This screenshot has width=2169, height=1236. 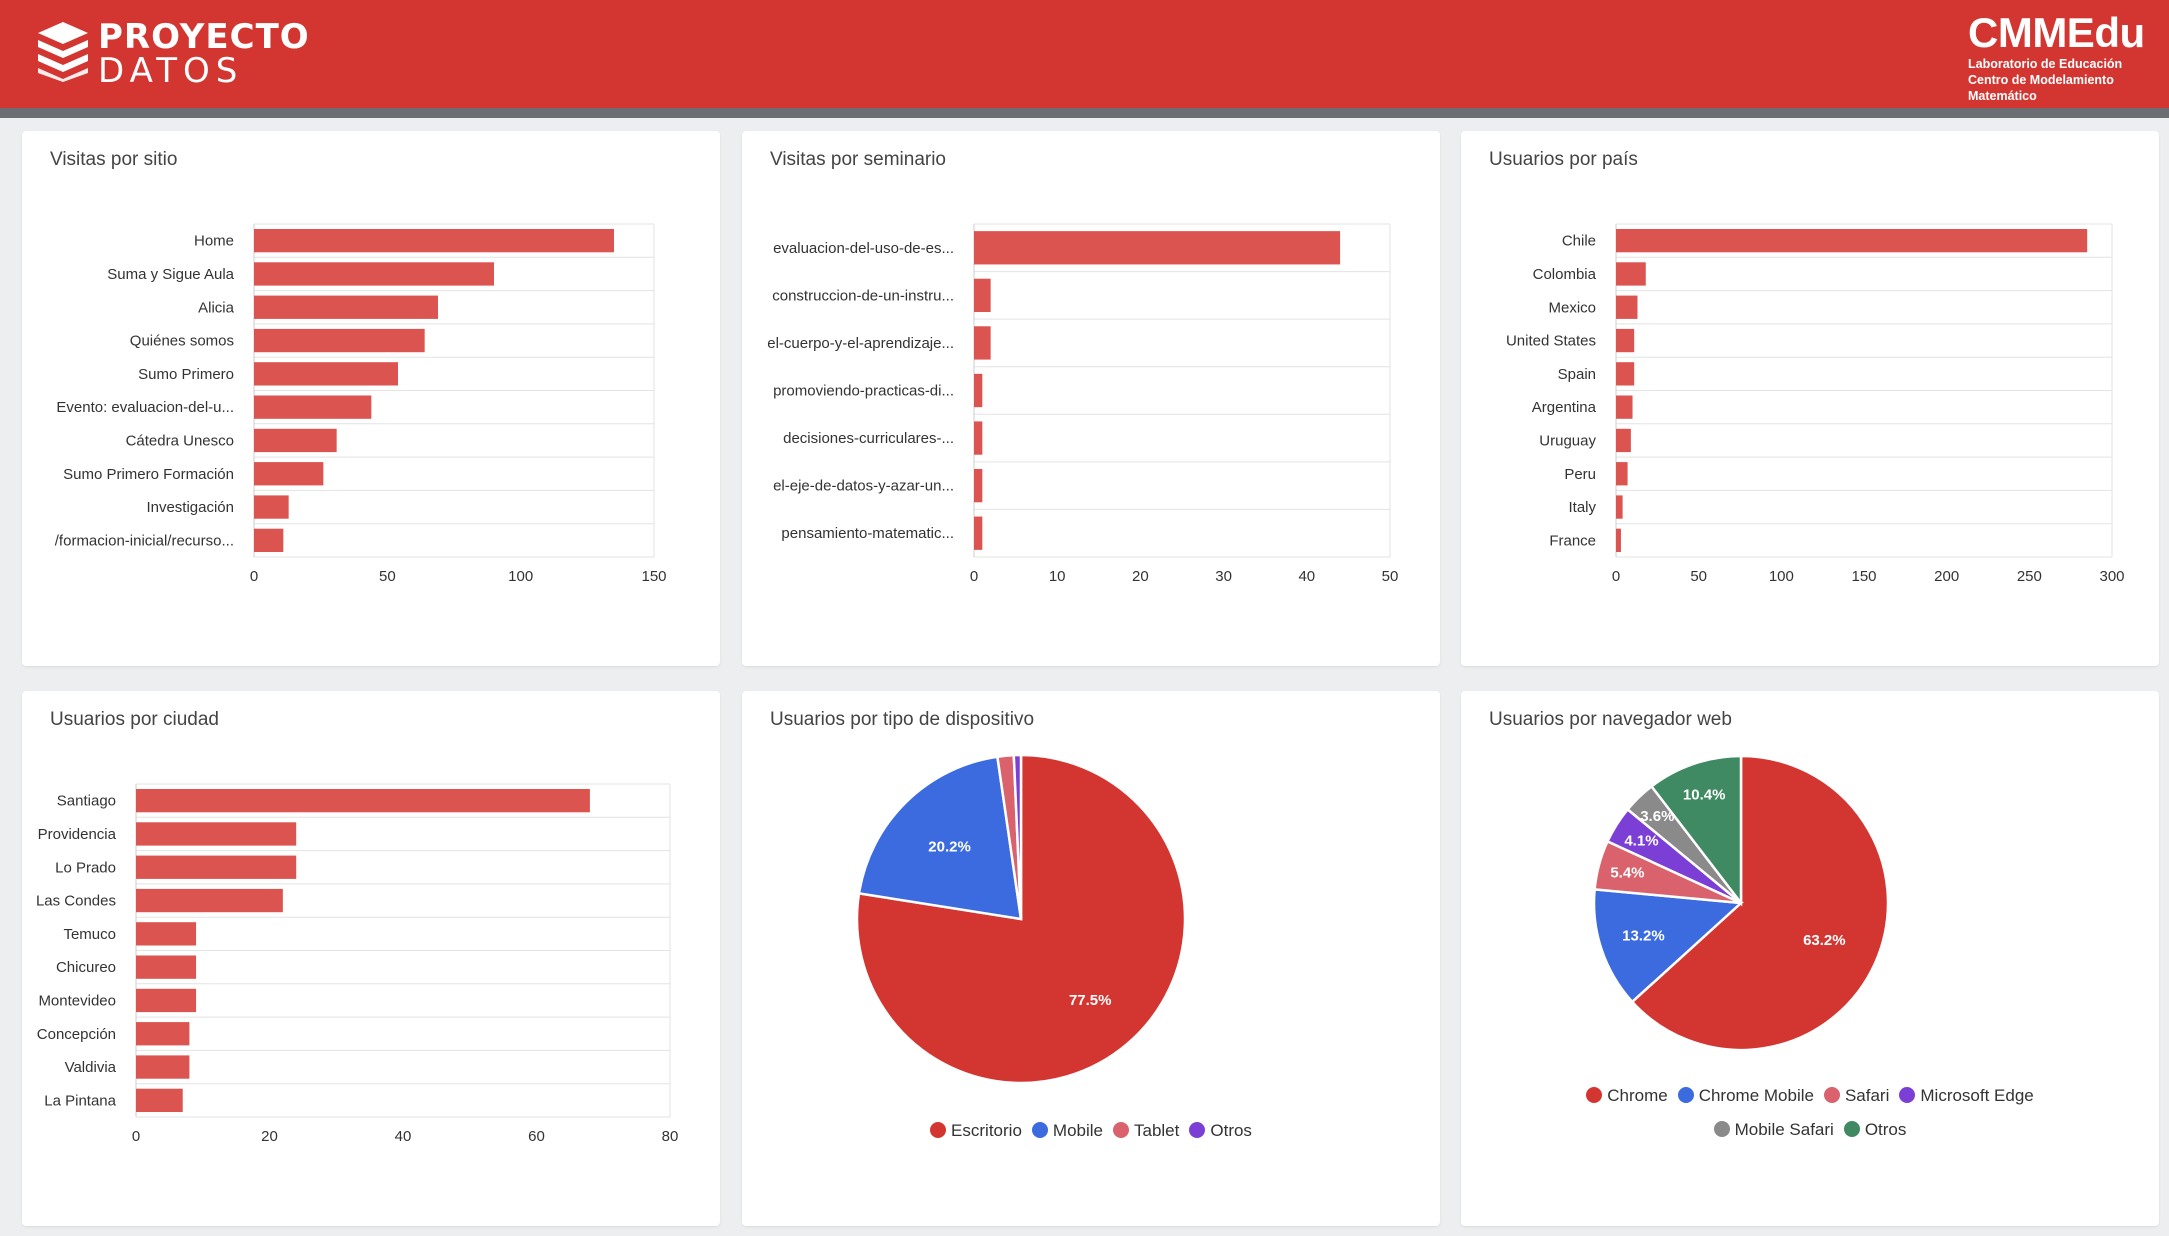 I want to click on slice-value-label: 77.5%, so click(x=1090, y=1000).